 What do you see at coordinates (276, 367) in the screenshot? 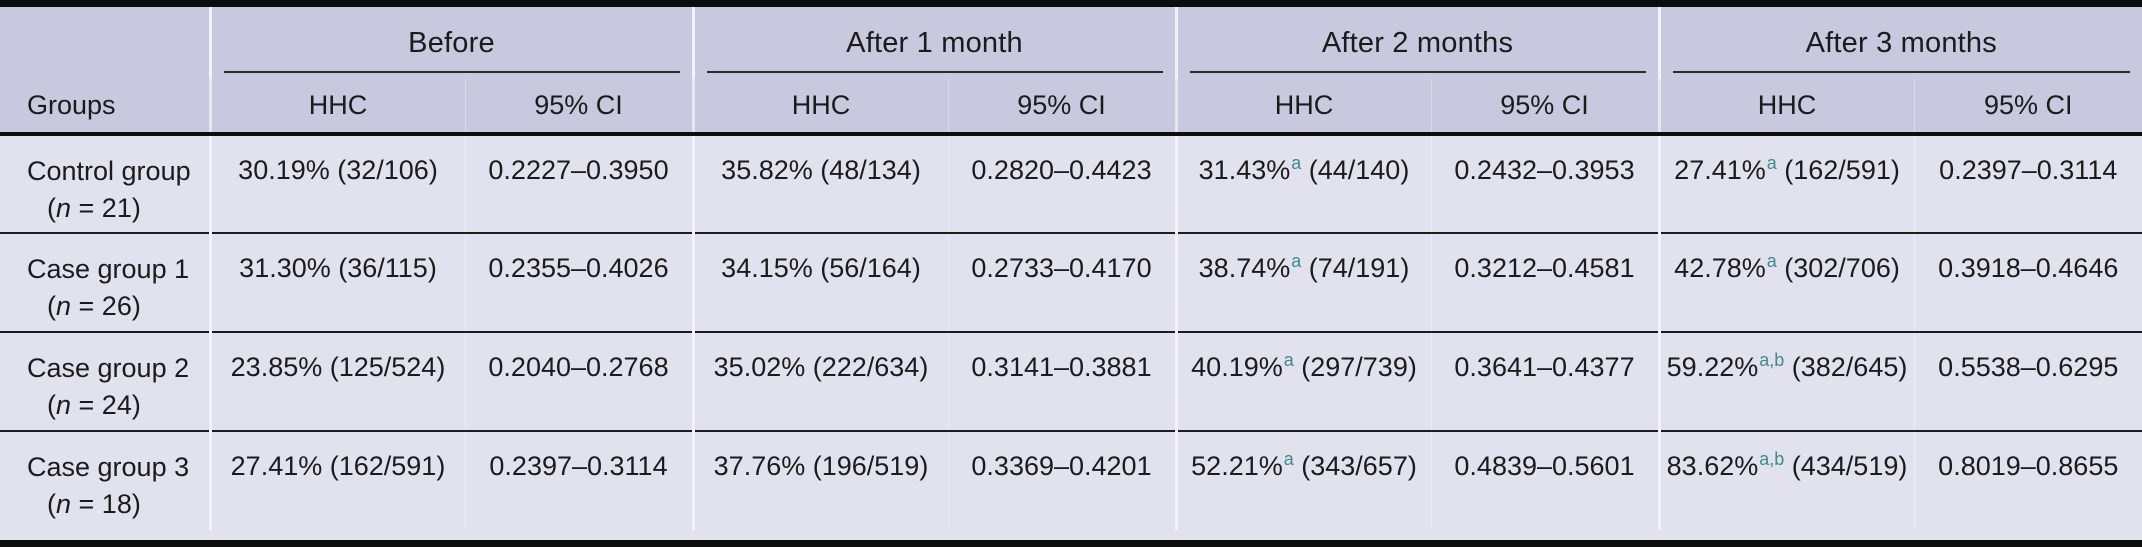
I see `hhc-percent: 23.85%` at bounding box center [276, 367].